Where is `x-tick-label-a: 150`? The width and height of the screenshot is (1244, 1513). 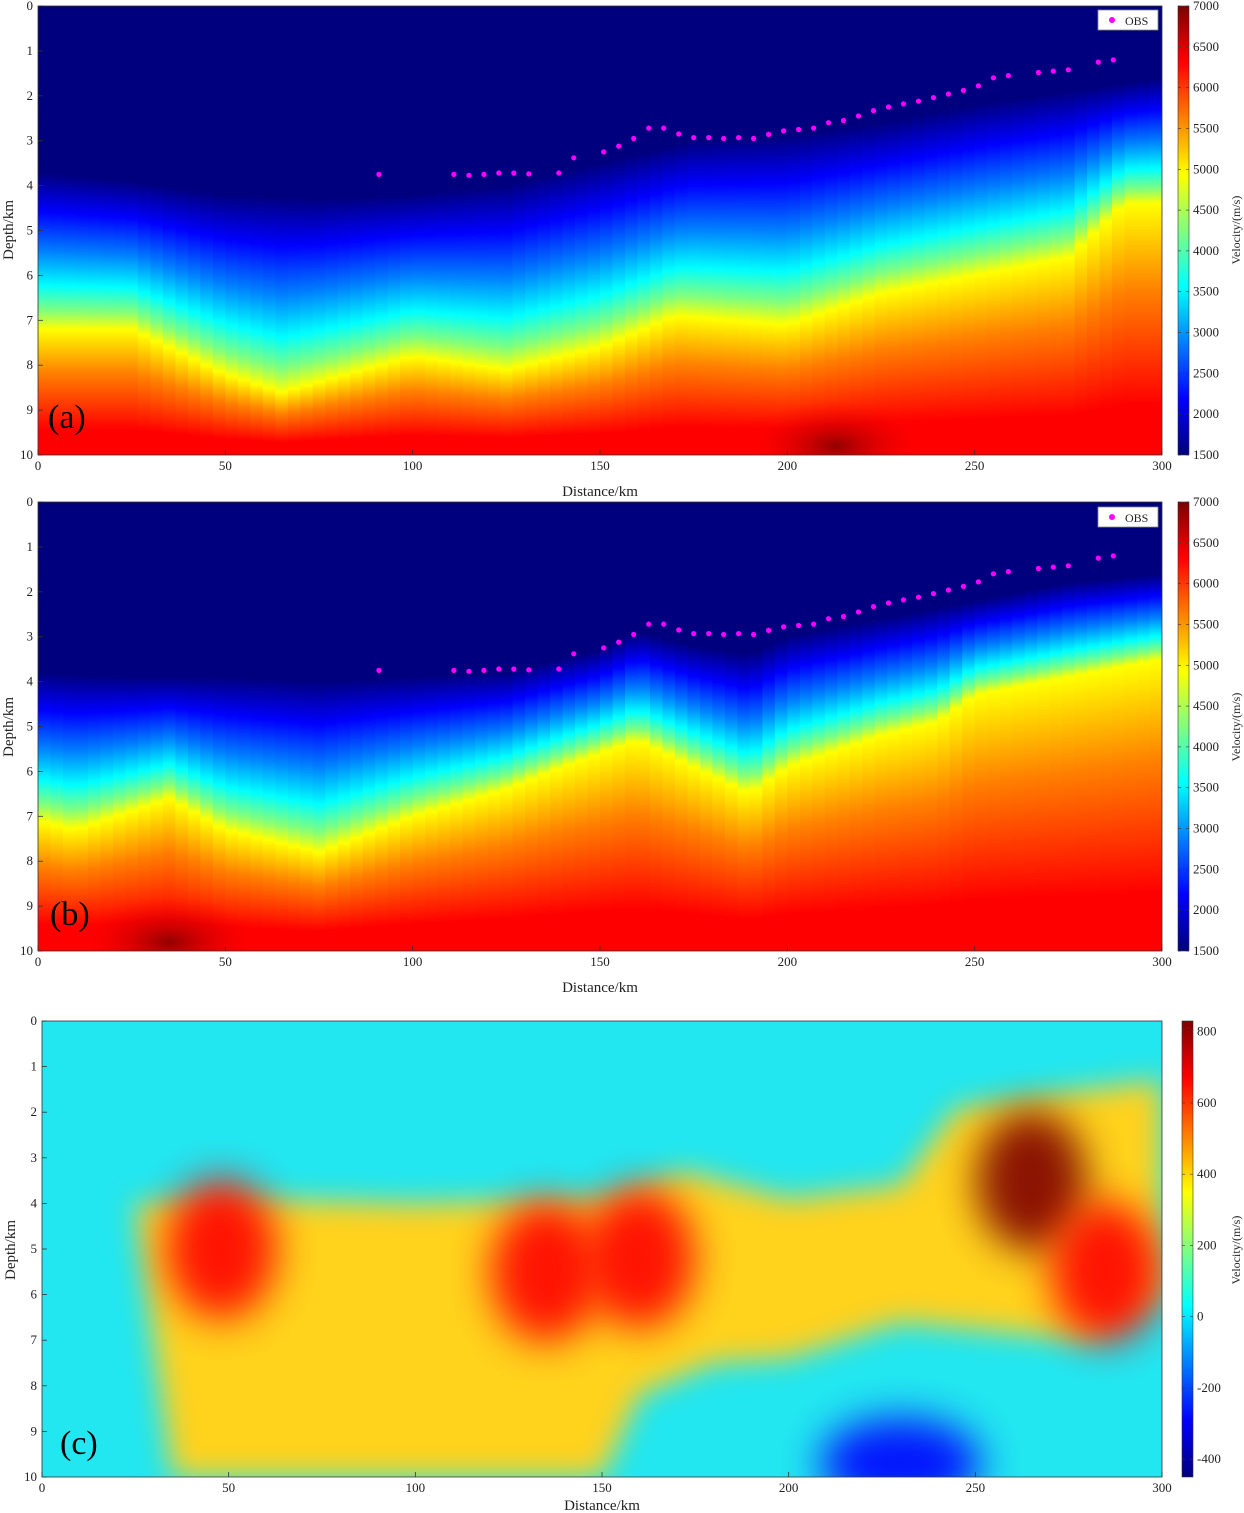 x-tick-label-a: 150 is located at coordinates (600, 465).